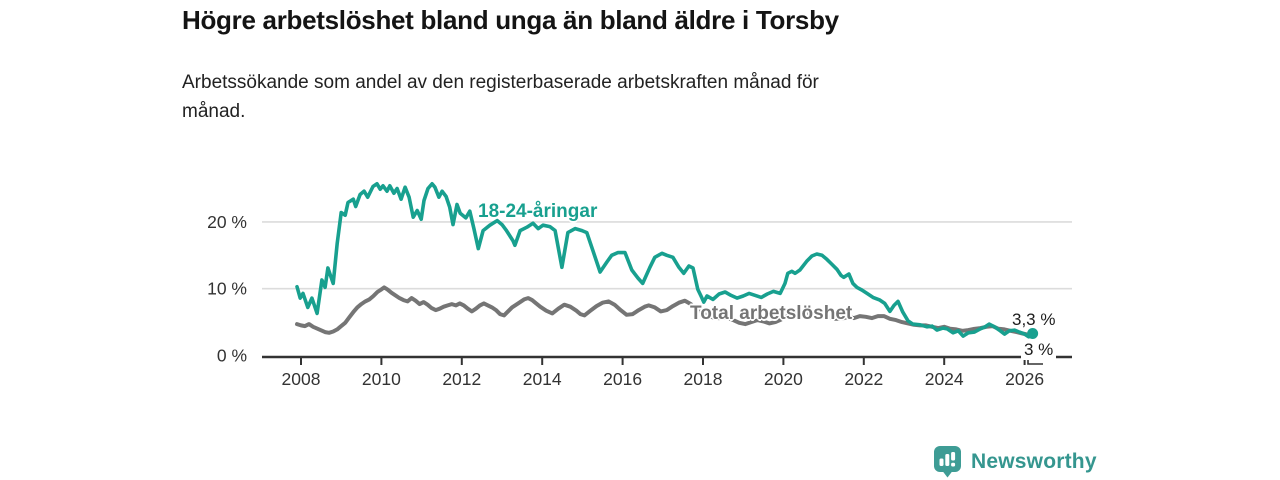  What do you see at coordinates (1039, 350) in the screenshot?
I see `end-value-label-total: 3 %` at bounding box center [1039, 350].